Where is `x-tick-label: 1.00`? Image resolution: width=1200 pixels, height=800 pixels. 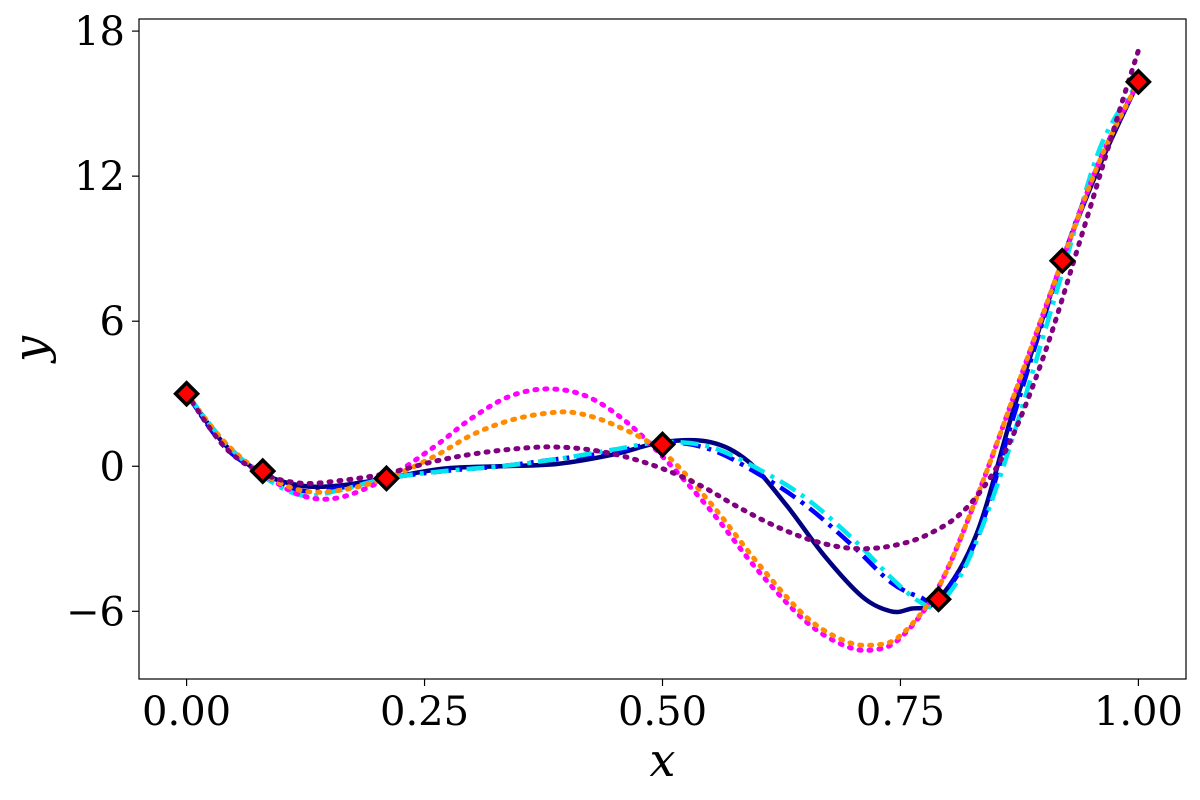 x-tick-label: 1.00 is located at coordinates (1138, 712).